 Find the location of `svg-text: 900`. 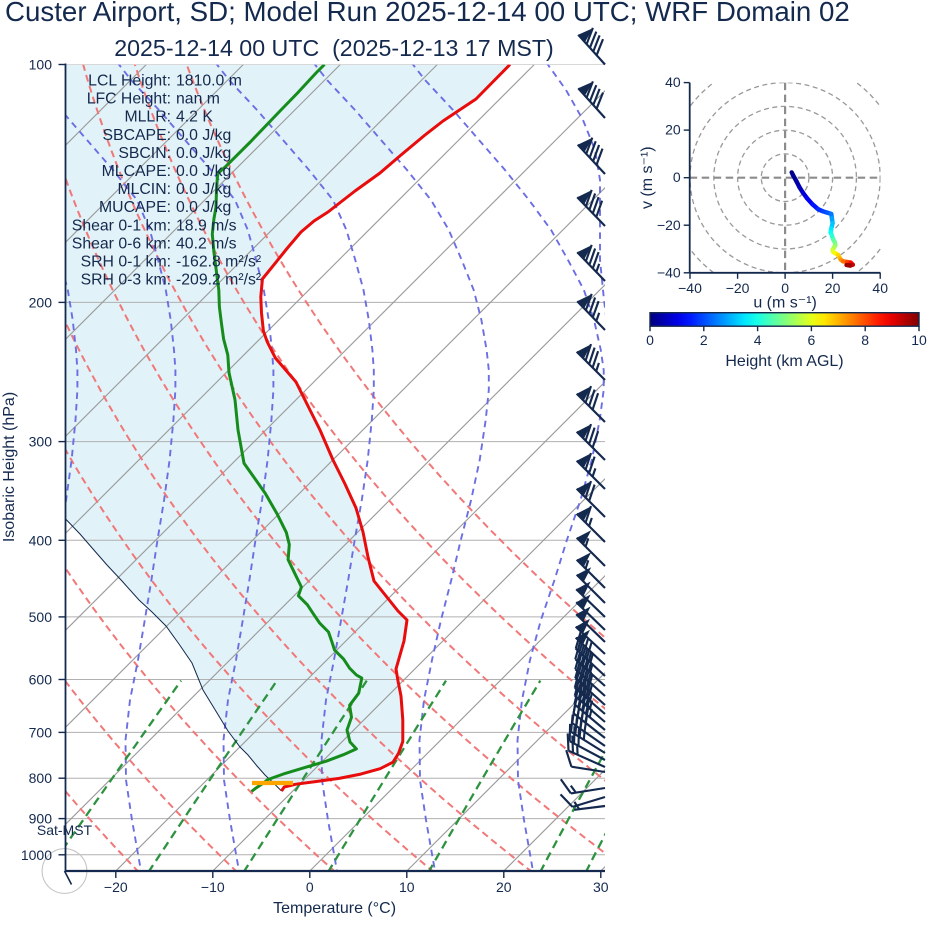

svg-text: 900 is located at coordinates (41, 819).